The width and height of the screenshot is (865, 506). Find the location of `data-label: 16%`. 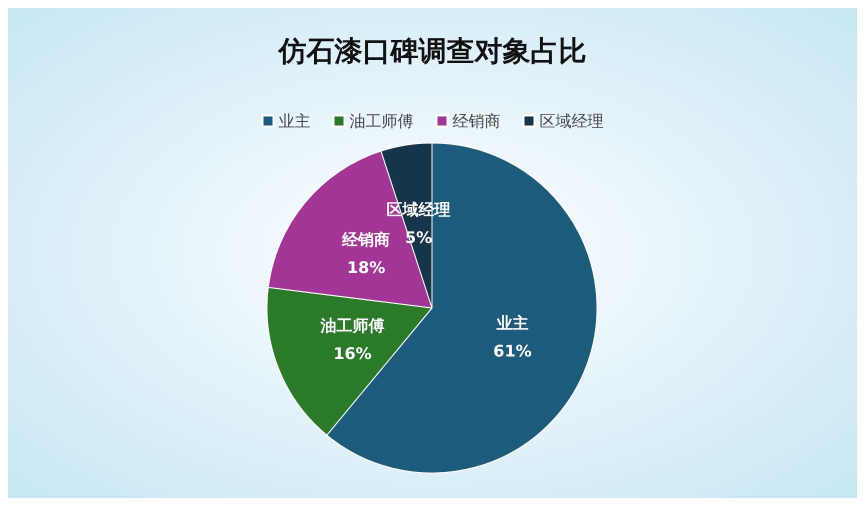

data-label: 16% is located at coordinates (352, 353).